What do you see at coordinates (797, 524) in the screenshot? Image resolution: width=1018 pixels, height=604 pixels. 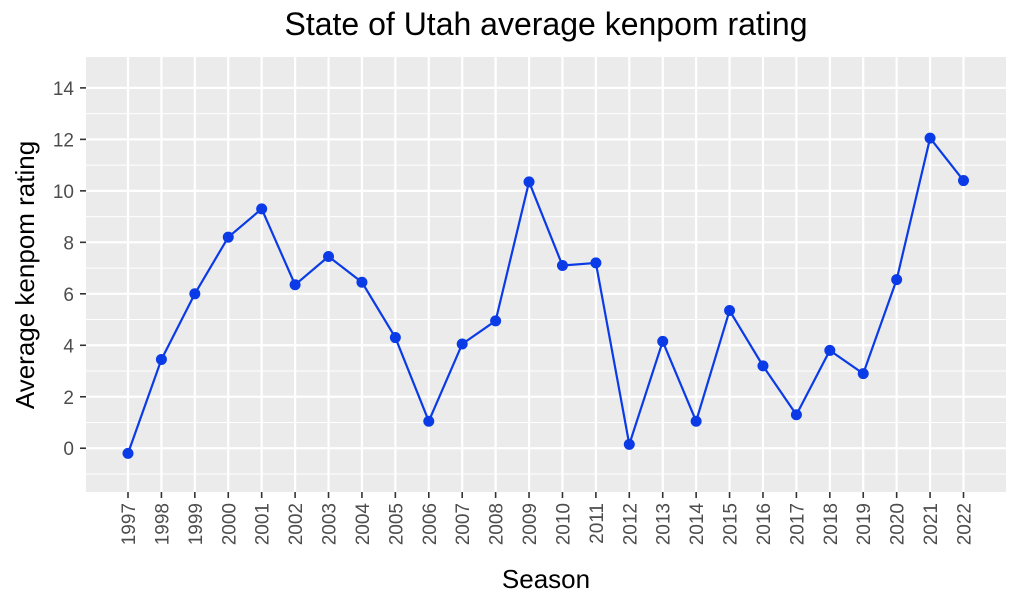 I see `x-tick-label: 2017` at bounding box center [797, 524].